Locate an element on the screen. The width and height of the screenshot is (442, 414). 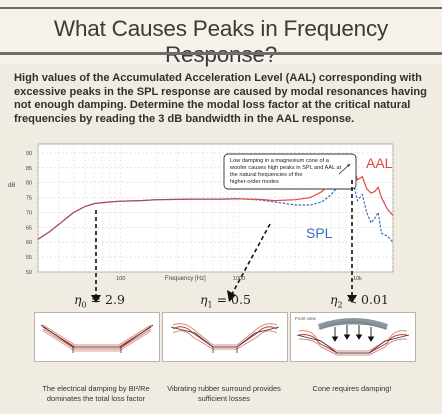
y-tick-label: 70 is located at coordinates (29, 213).